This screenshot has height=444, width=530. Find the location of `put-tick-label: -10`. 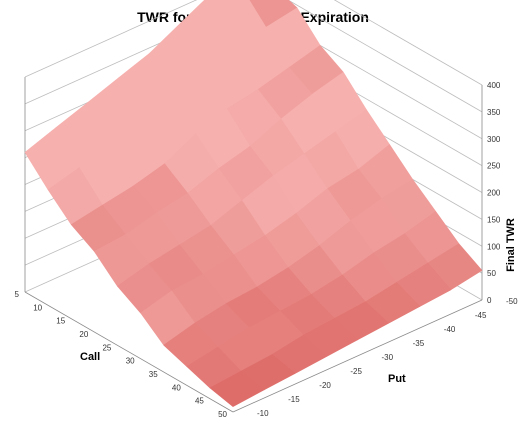

put-tick-label: -10 is located at coordinates (263, 413).